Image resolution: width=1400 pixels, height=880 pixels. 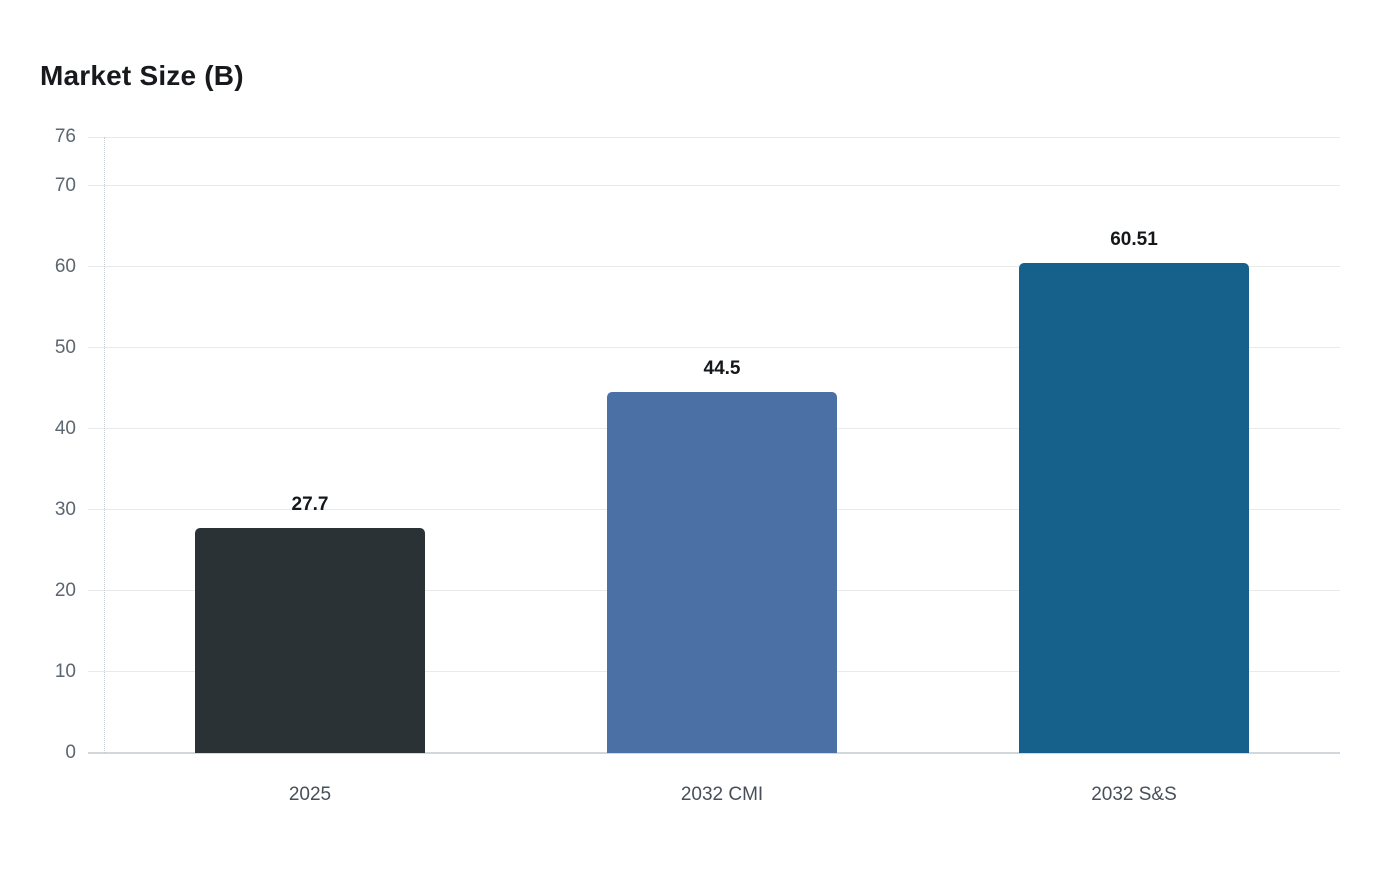 I want to click on y-axis-tick-label: 20, so click(x=65, y=590).